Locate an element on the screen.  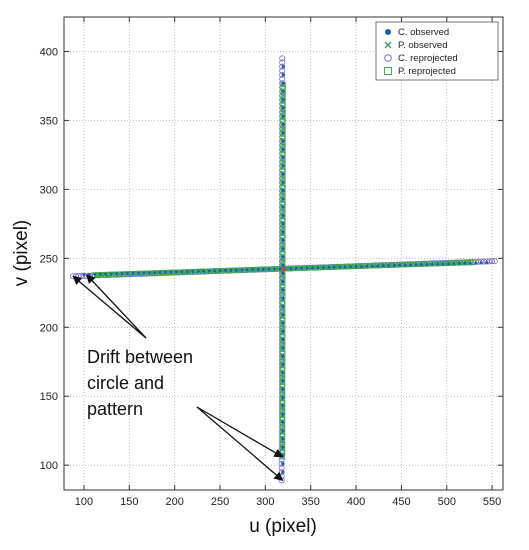
legend-marker-c-observed is located at coordinates (388, 32).